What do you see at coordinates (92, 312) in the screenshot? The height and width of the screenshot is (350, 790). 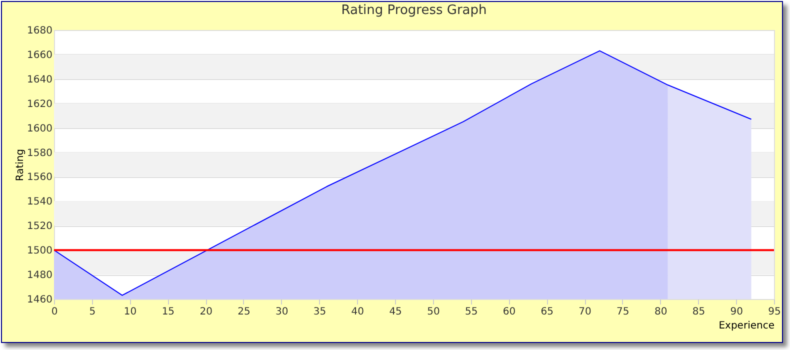 I see `x-tick-label: 5` at bounding box center [92, 312].